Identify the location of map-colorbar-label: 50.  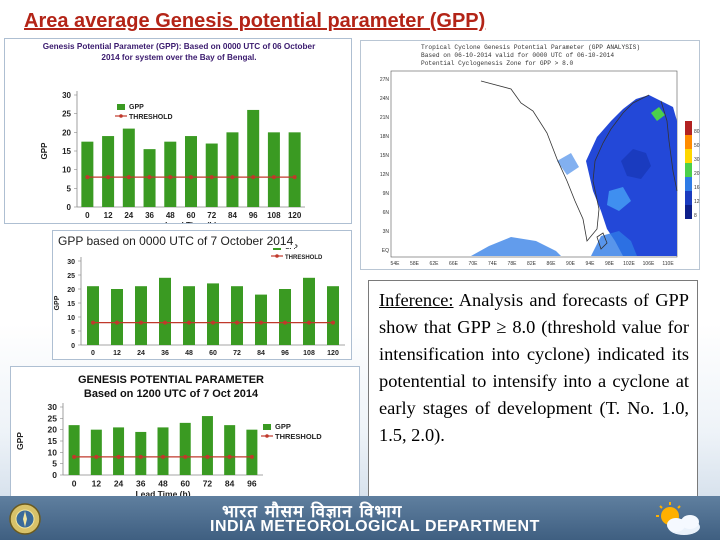
(697, 146).